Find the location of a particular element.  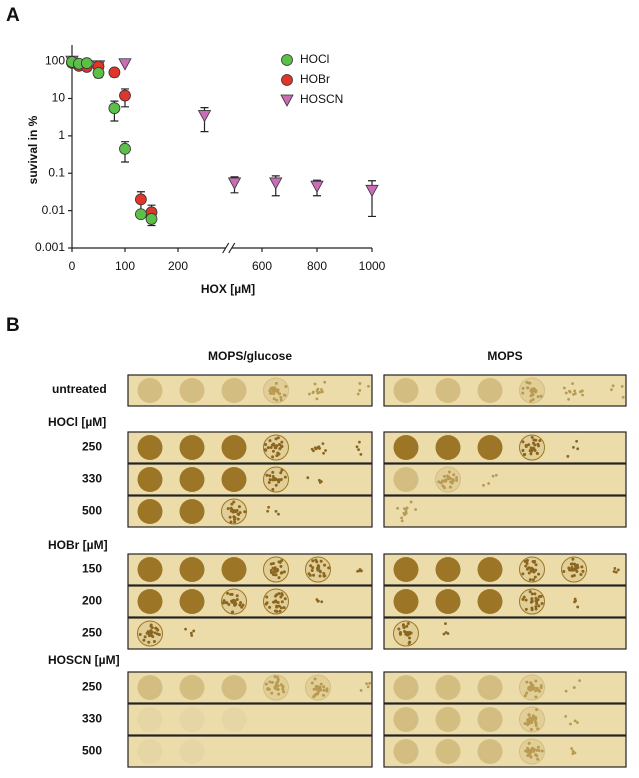

row-label: 330 is located at coordinates (92, 719).